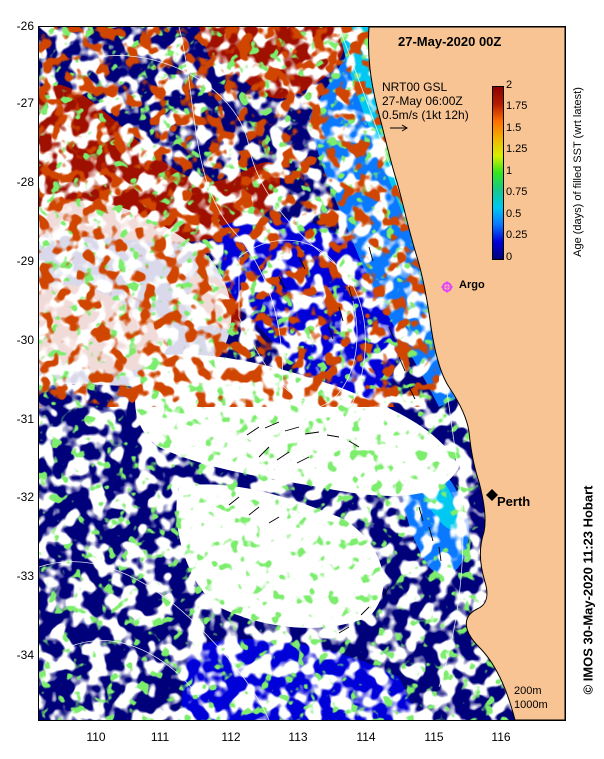  Describe the element at coordinates (160, 737) in the screenshot. I see `lon-label: 111` at that location.